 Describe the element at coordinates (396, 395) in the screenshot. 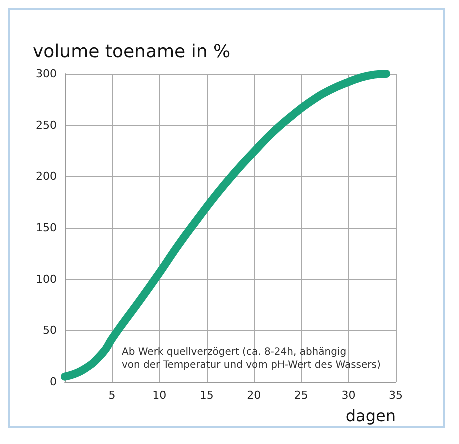

I see `x-tick-label: 35` at that location.